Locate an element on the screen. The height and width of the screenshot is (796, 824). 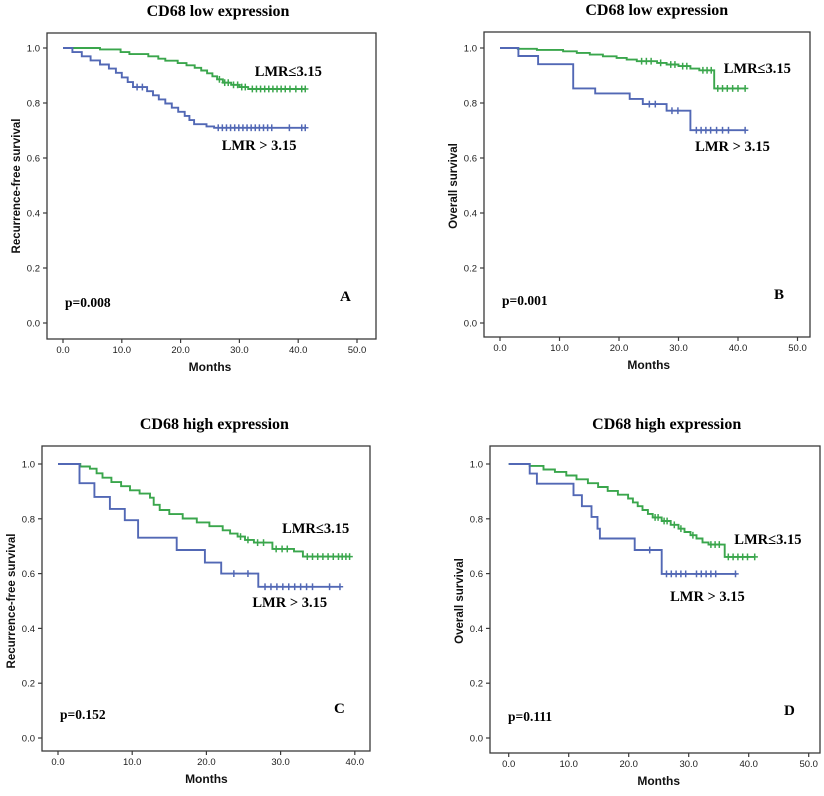
panel-b-x-axis-label: Months is located at coordinates (649, 365).